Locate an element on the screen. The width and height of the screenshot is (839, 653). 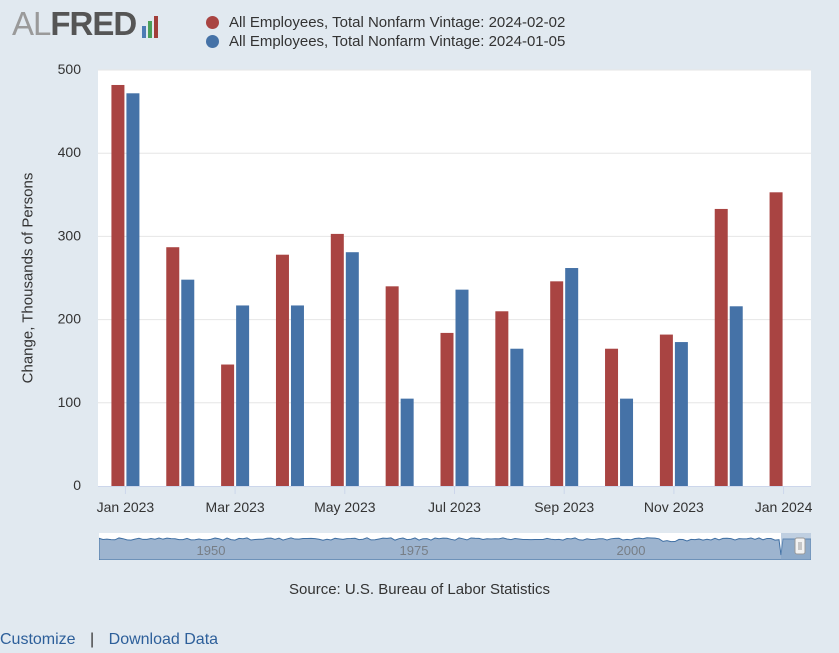
footer-links: Customize | Download Data is located at coordinates (109, 640).